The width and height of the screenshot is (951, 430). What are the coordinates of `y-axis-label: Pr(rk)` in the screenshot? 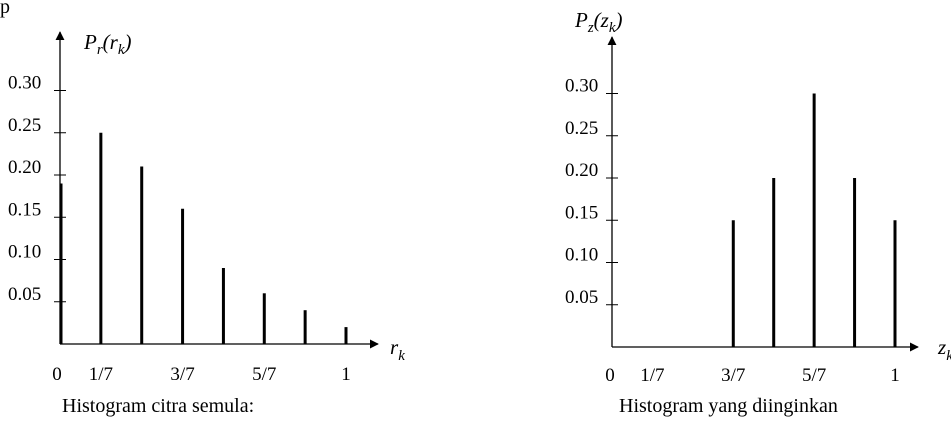 It's located at (107, 44).